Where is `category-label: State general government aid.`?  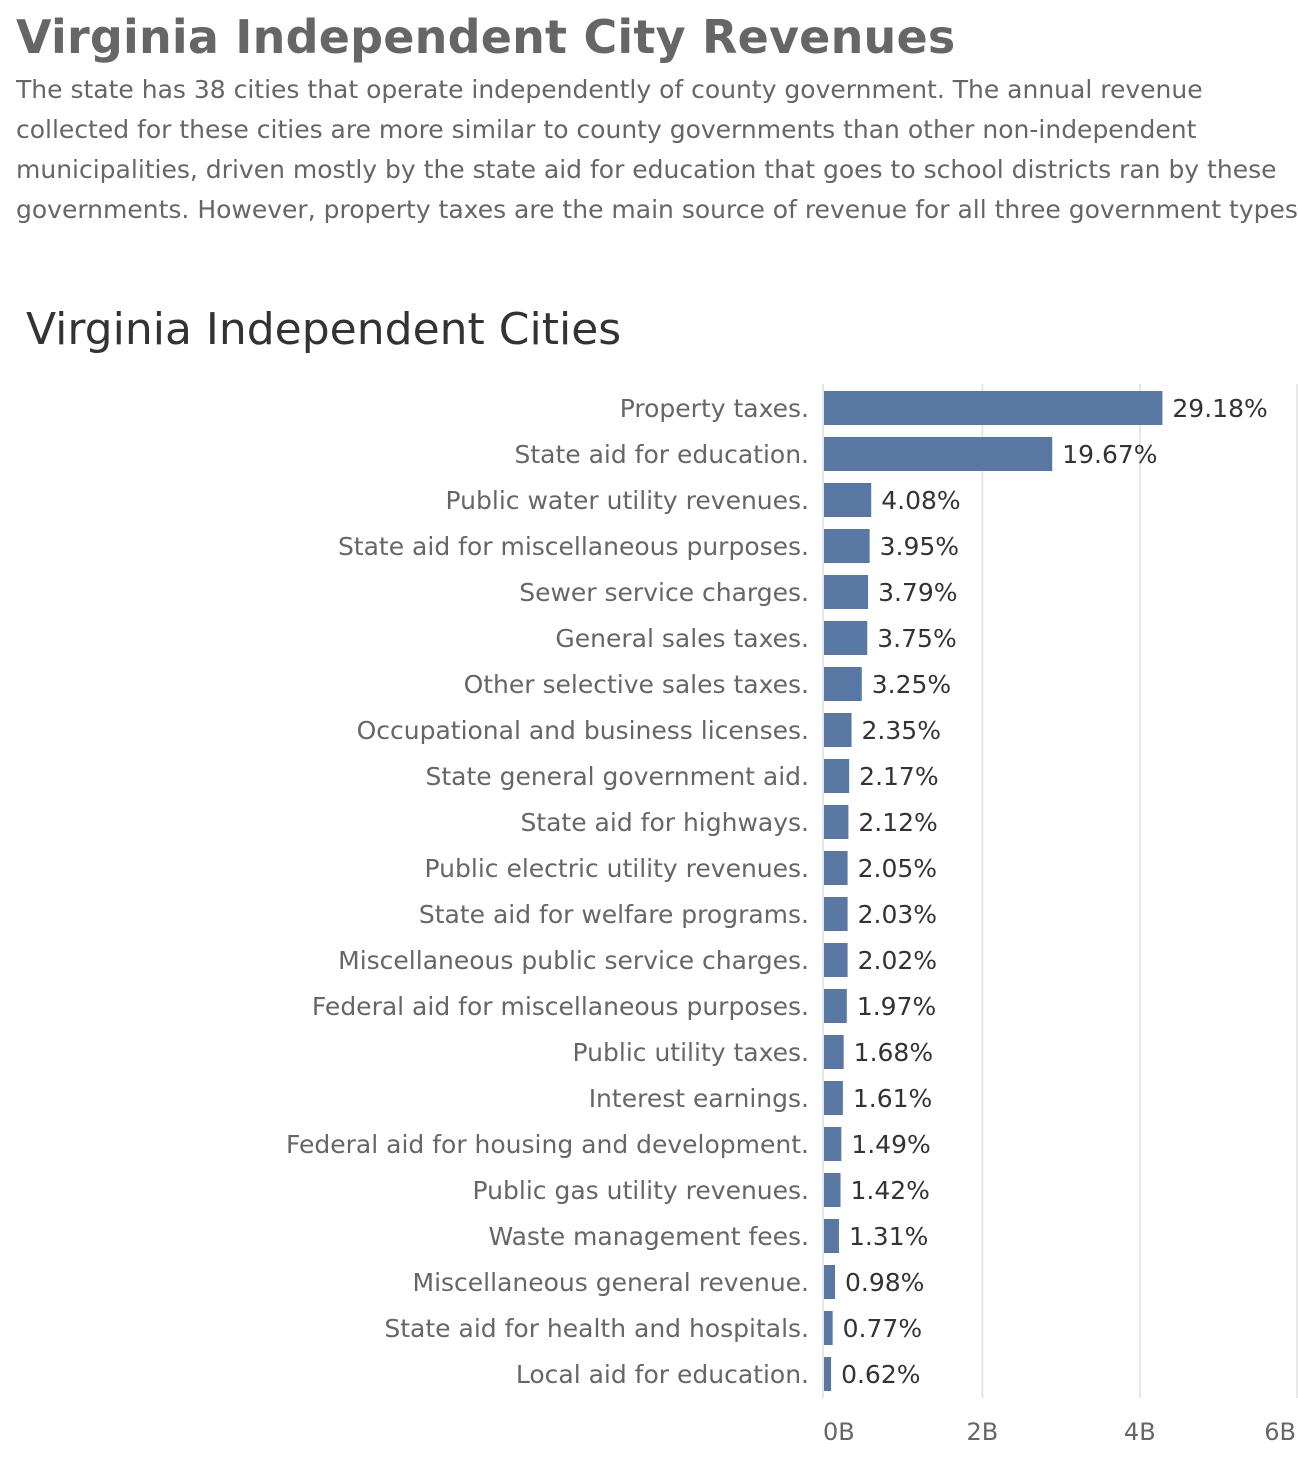 category-label: State general government aid. is located at coordinates (617, 776).